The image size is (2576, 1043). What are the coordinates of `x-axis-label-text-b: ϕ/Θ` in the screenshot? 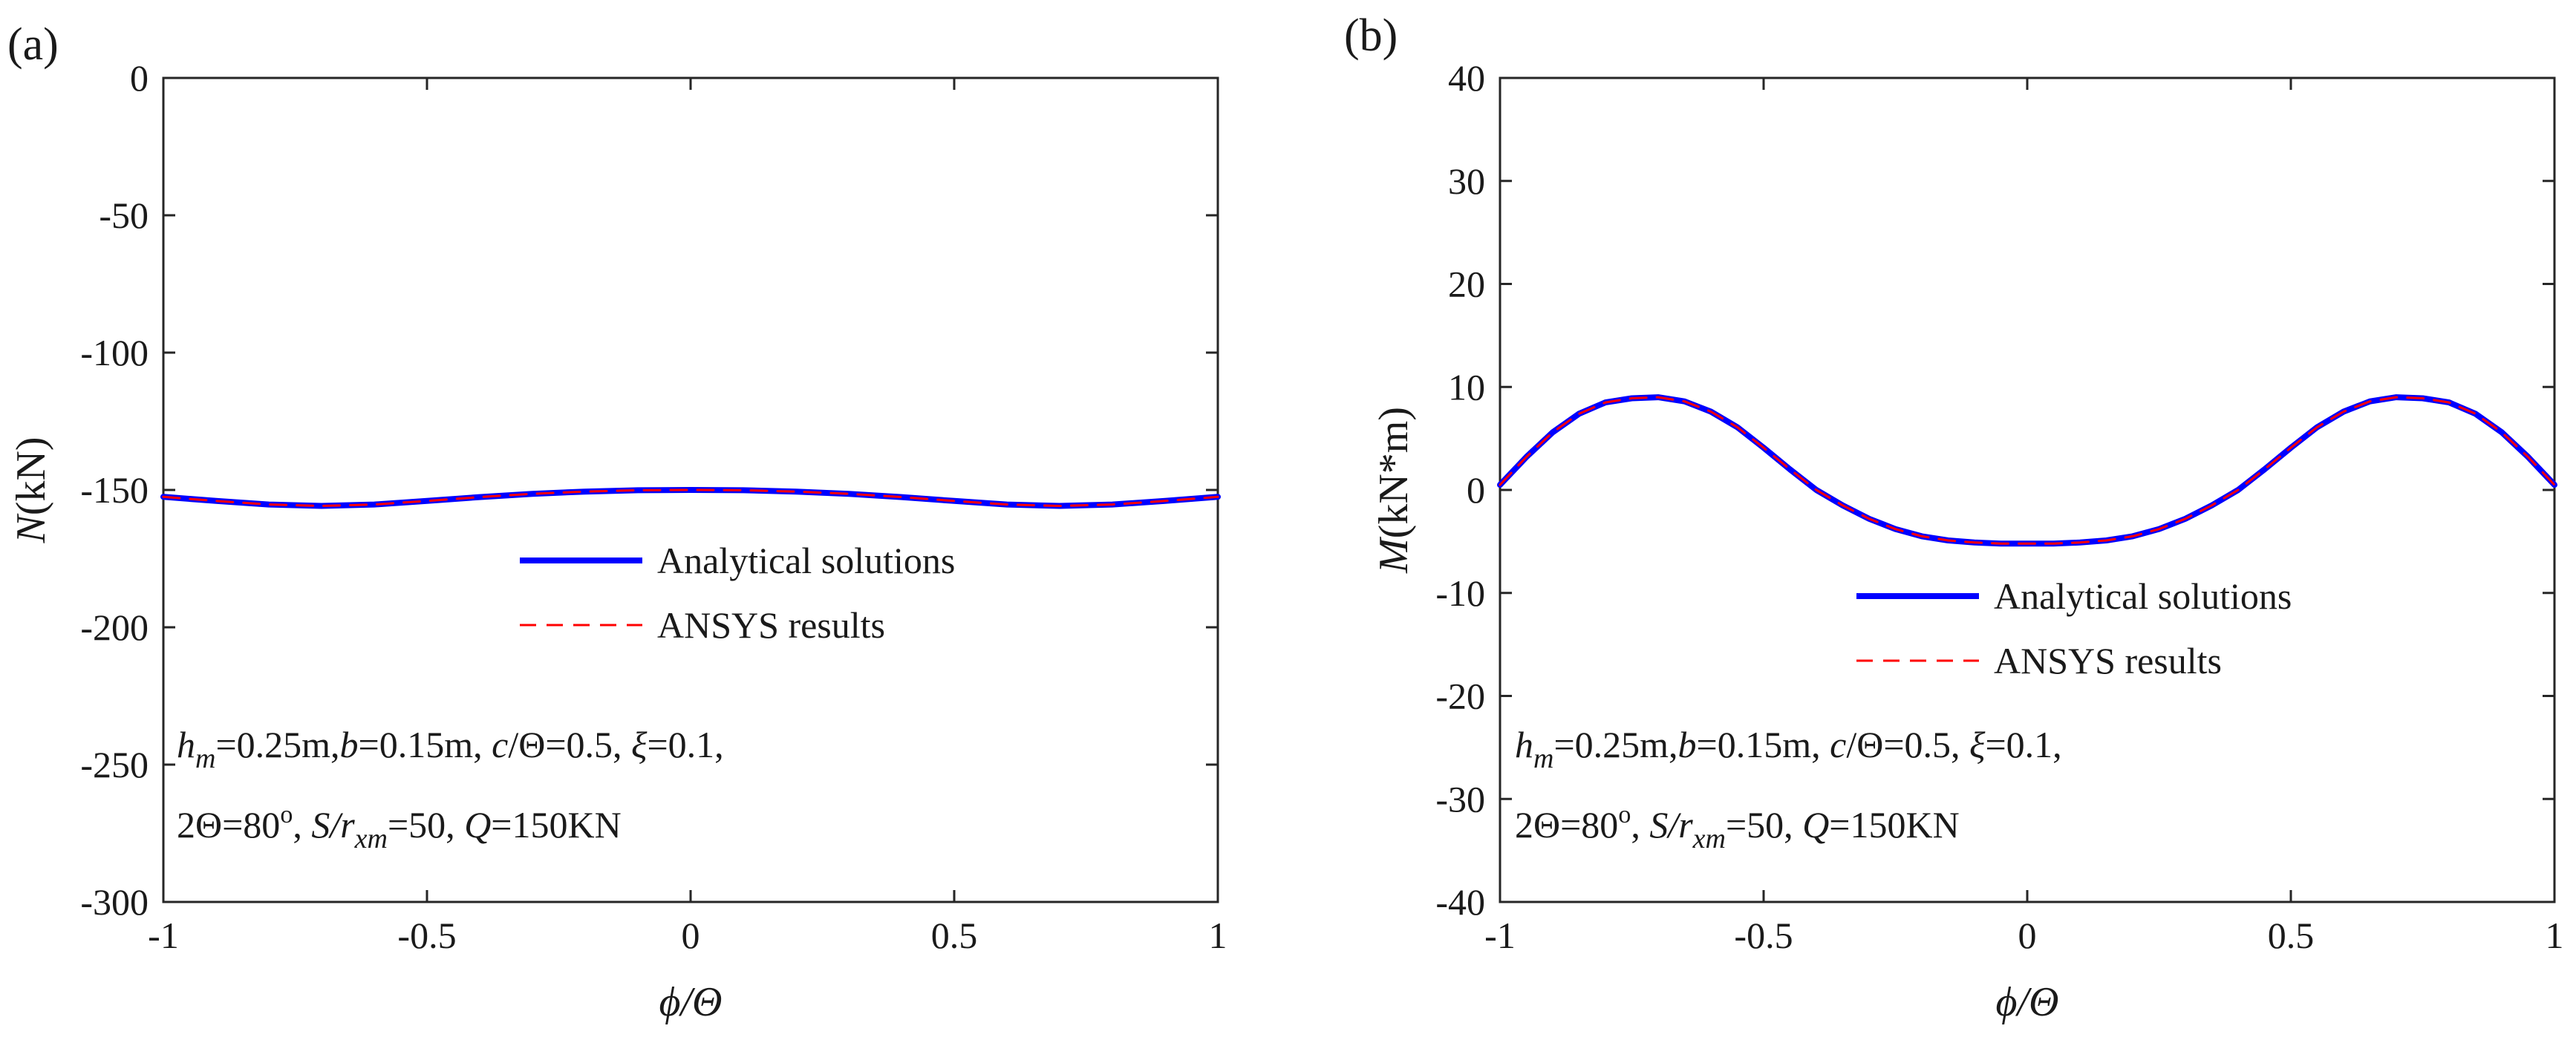 It's located at (2027, 1002).